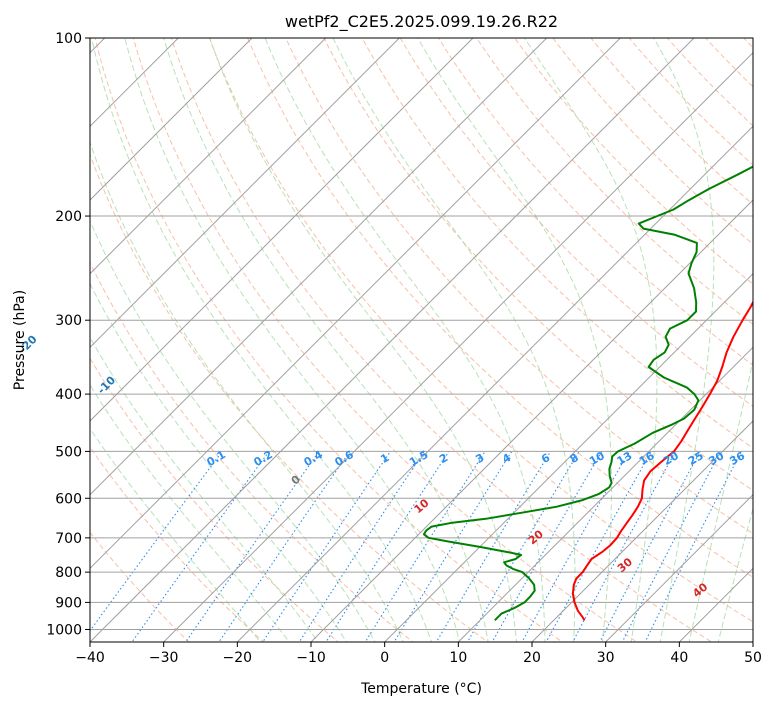 The image size is (775, 708). Describe the element at coordinates (68, 603) in the screenshot. I see `y-tick-label: 900` at that location.